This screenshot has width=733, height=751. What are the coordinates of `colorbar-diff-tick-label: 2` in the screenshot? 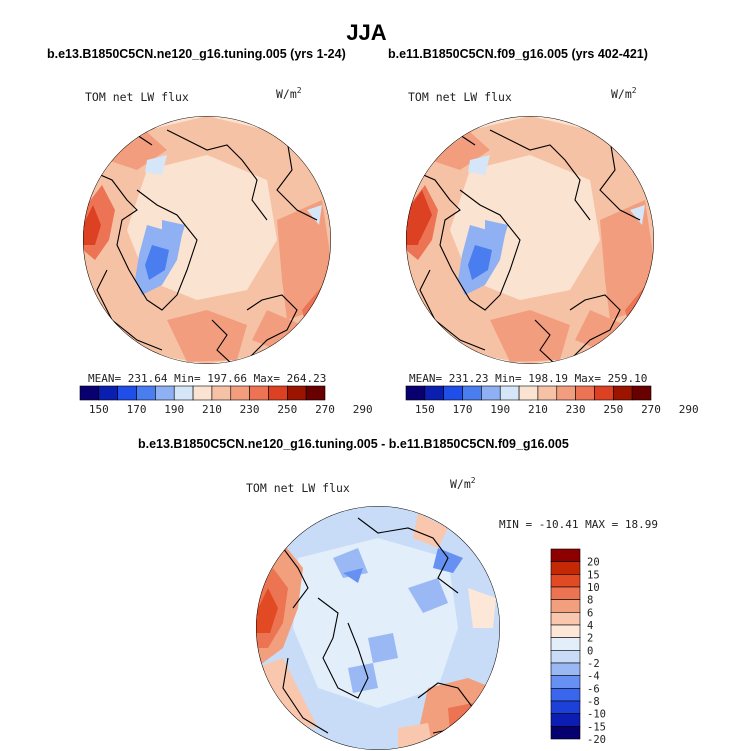 It's located at (590, 639).